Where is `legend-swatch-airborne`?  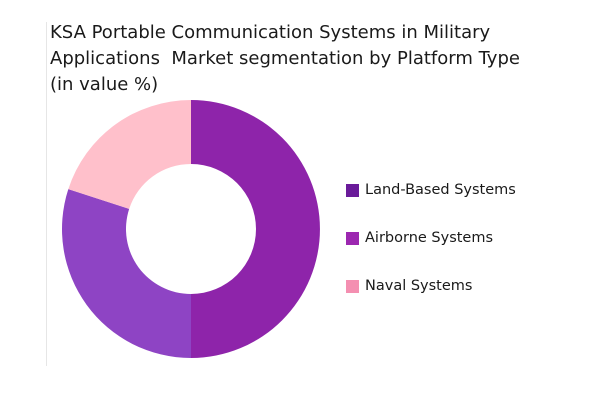
legend-swatch-airborne is located at coordinates (352, 238).